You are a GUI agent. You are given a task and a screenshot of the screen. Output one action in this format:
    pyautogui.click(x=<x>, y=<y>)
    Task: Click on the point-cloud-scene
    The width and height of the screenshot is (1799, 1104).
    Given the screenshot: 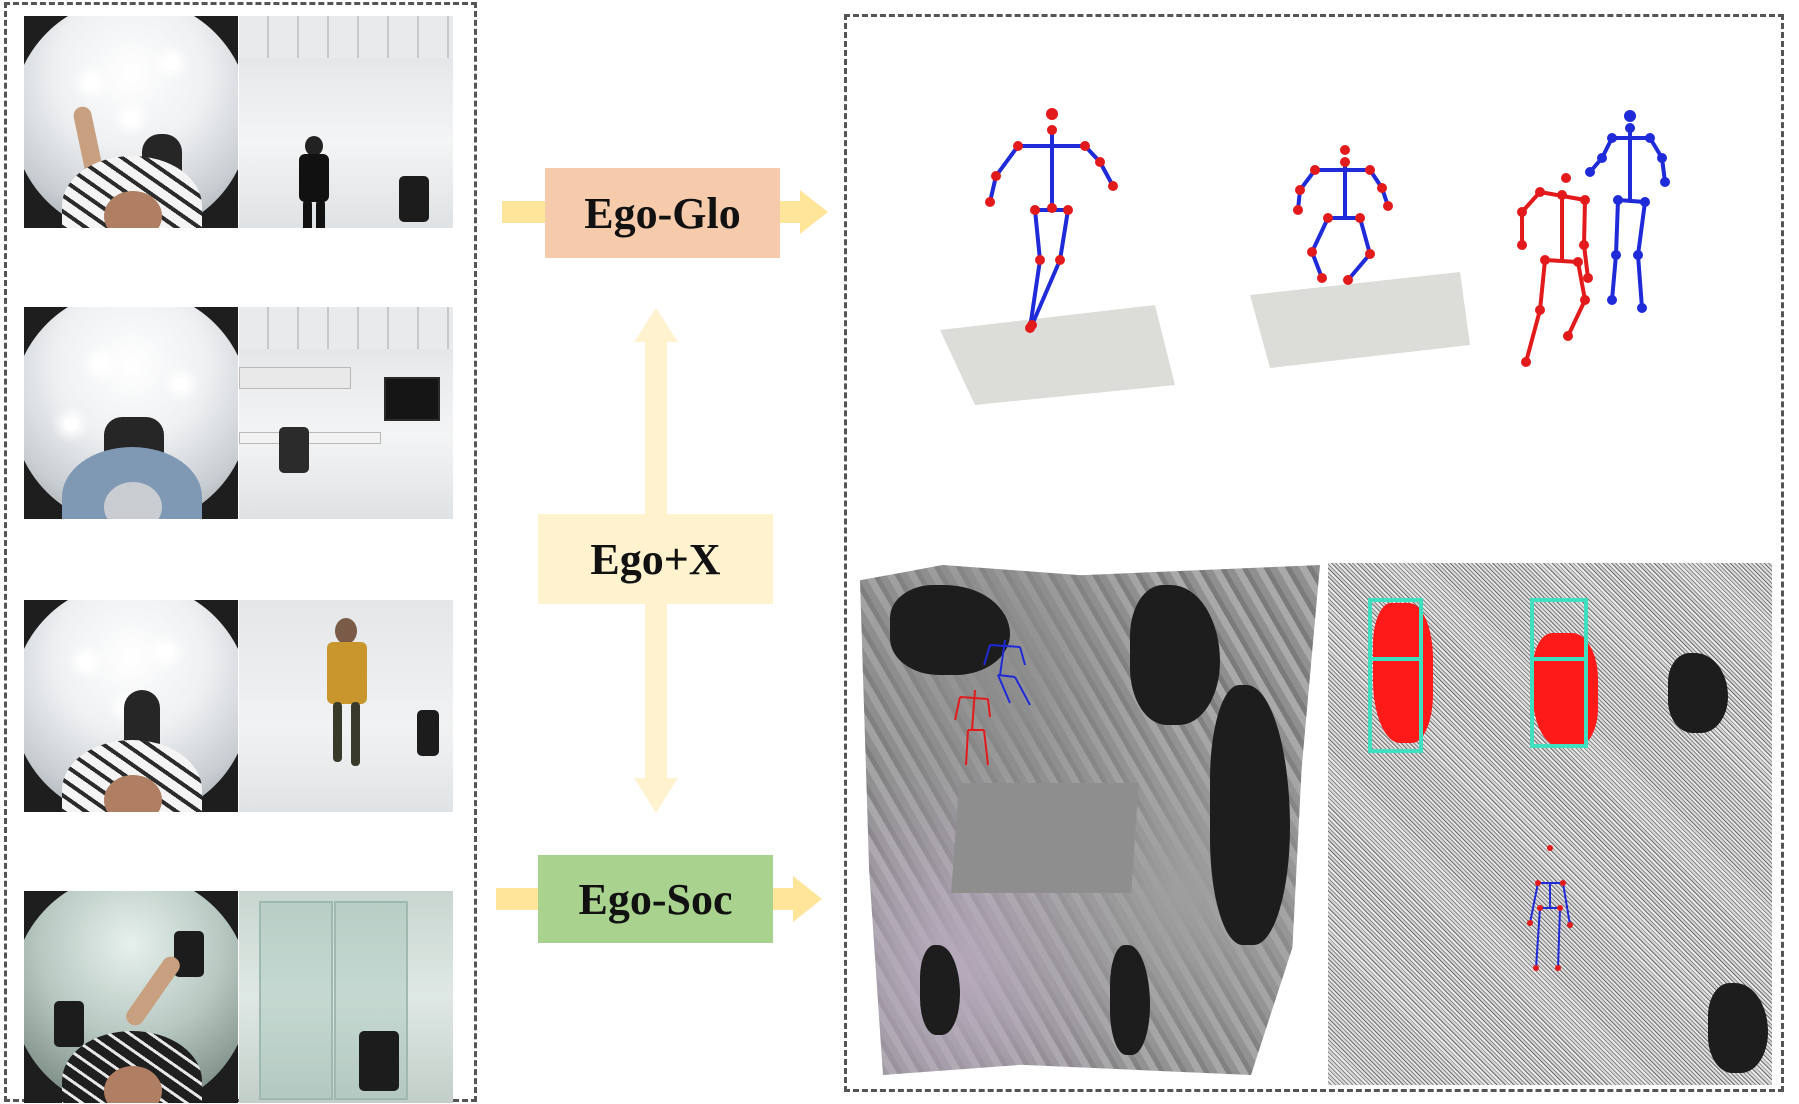 What is the action you would take?
    pyautogui.click(x=1090, y=820)
    